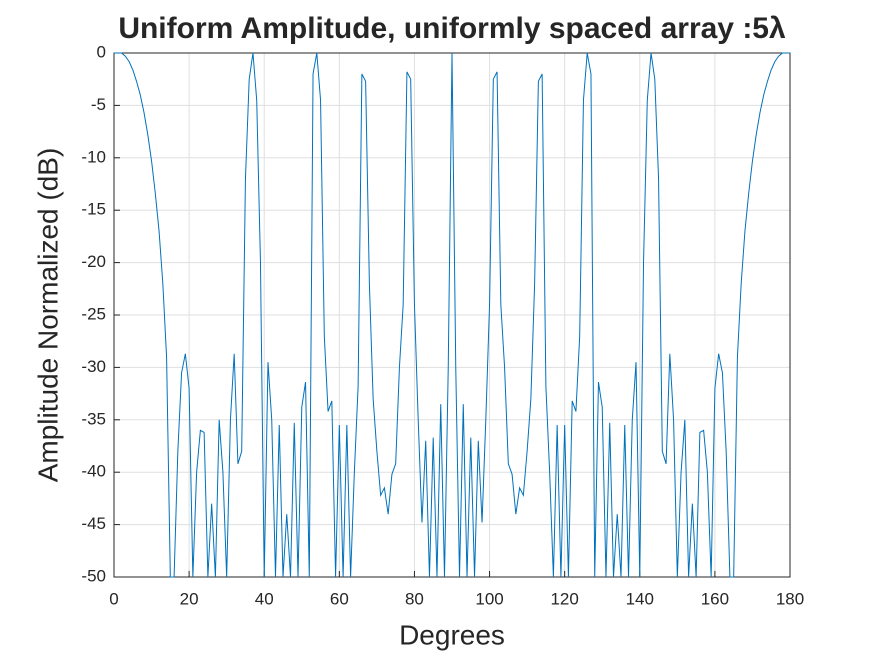 Image resolution: width=875 pixels, height=656 pixels. Describe the element at coordinates (93, 471) in the screenshot. I see `y-tick-label: -40` at that location.